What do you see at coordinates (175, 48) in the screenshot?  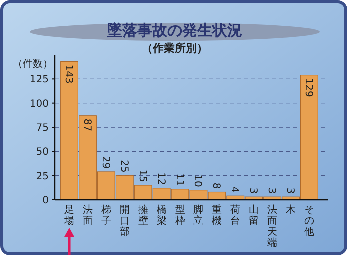 I see `chart-subtitle: （作業所別）` at bounding box center [175, 48].